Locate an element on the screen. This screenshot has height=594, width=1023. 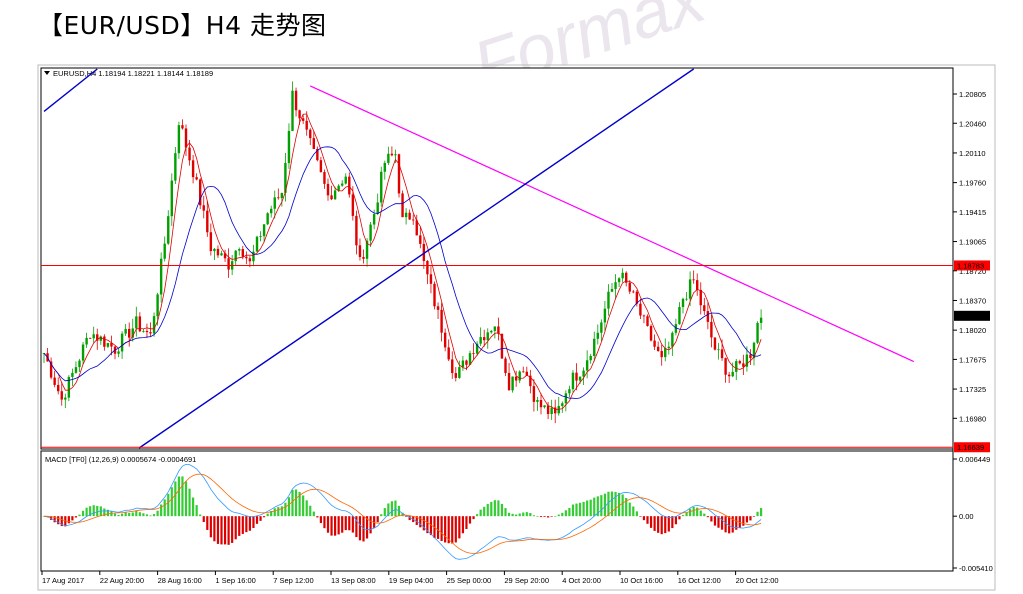
price-labels: 1.18783 1.16639 1.18189 is located at coordinates (972, 356).